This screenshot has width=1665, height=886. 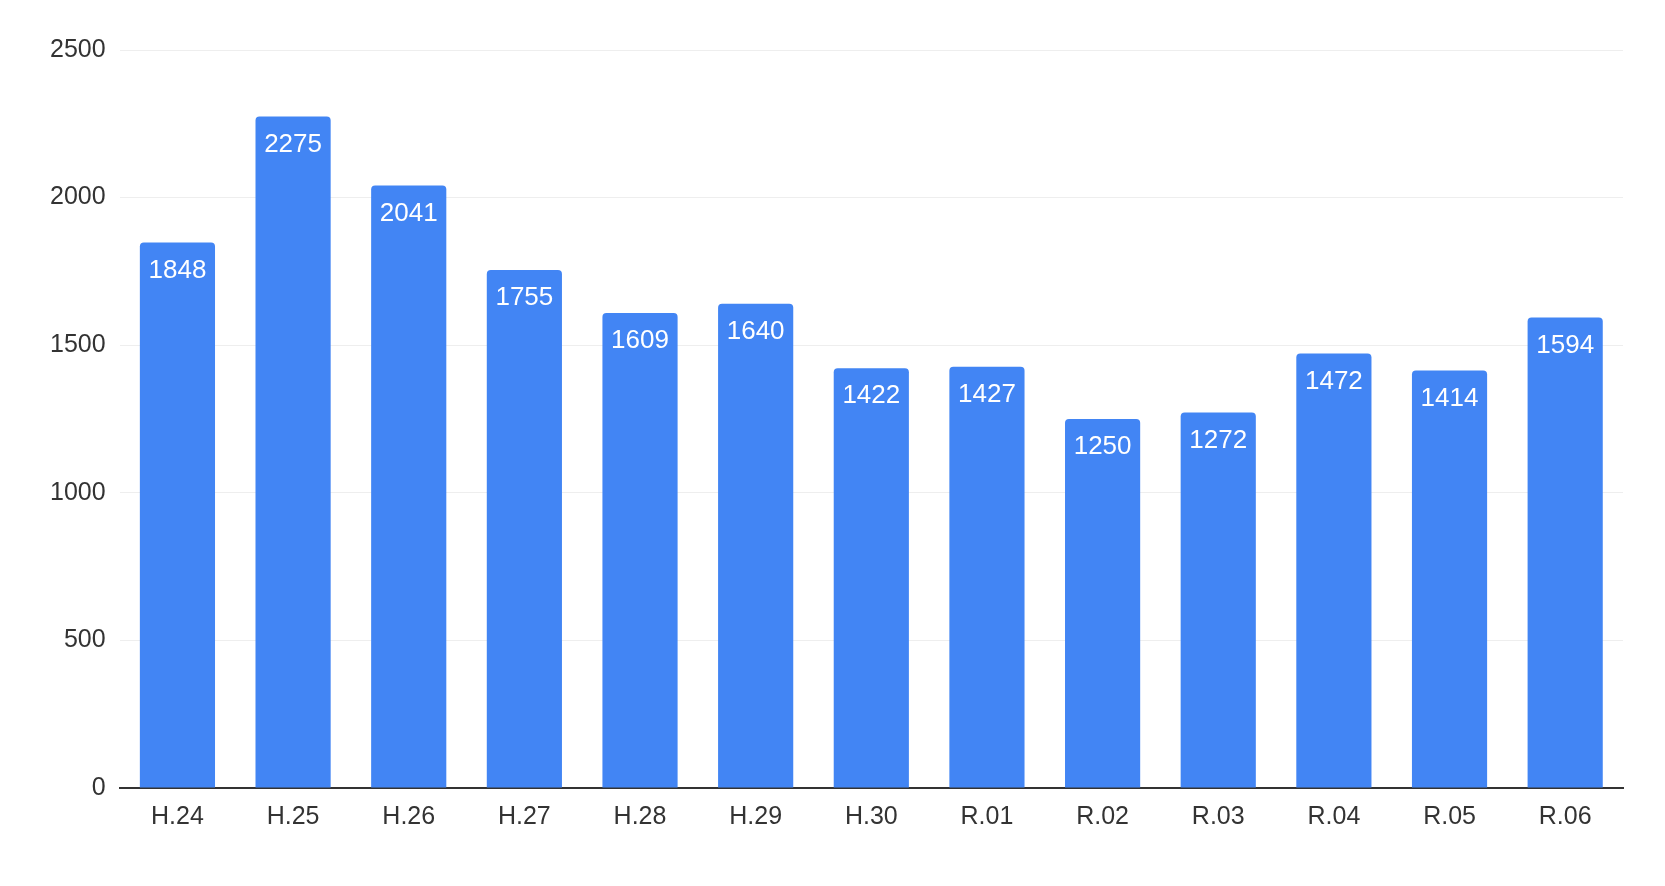 What do you see at coordinates (1102, 445) in the screenshot?
I see `data-label: 1250` at bounding box center [1102, 445].